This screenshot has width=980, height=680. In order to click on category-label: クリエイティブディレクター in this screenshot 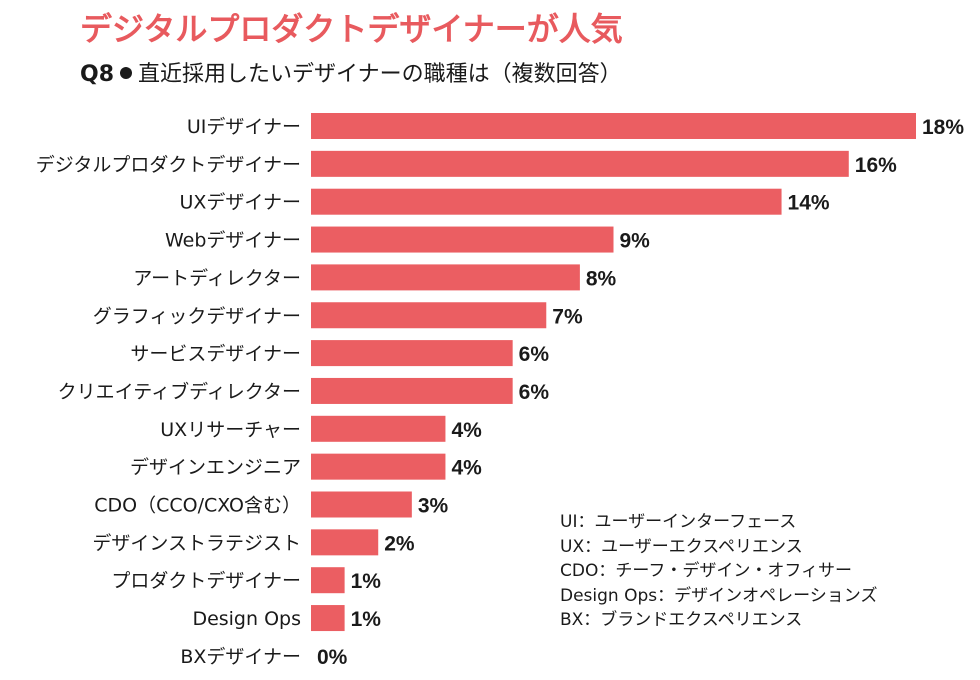, I will do `click(179, 391)`.